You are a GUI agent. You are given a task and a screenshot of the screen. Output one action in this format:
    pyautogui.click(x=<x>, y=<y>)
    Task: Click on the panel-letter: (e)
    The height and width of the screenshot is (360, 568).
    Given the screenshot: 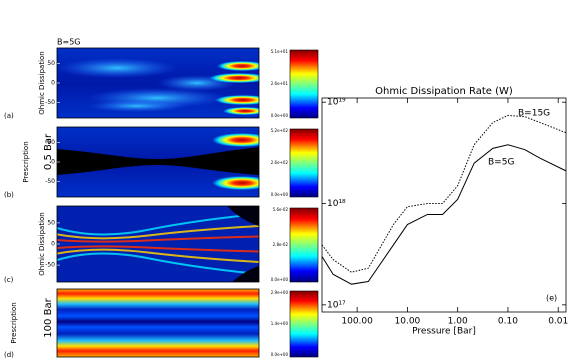 What is the action you would take?
    pyautogui.click(x=551, y=298)
    